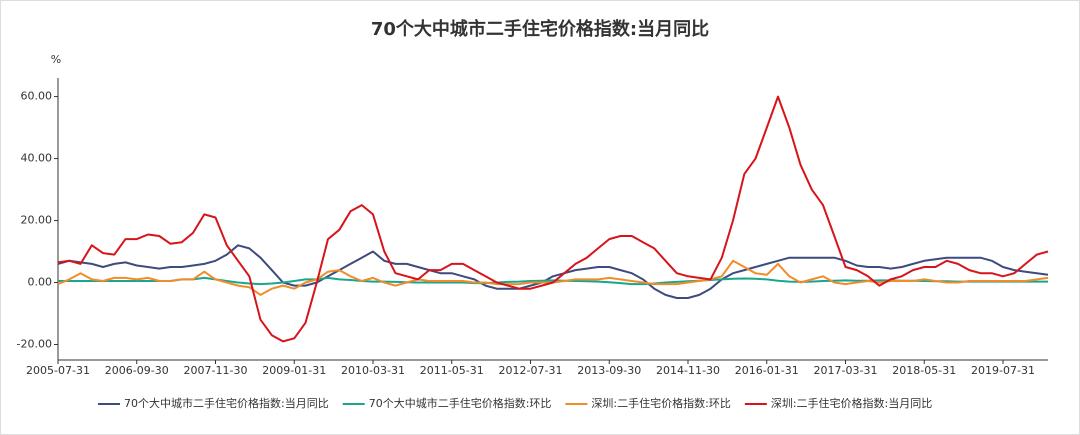 This screenshot has width=1080, height=435. Describe the element at coordinates (553, 271) in the screenshot. I see `series-line` at that location.